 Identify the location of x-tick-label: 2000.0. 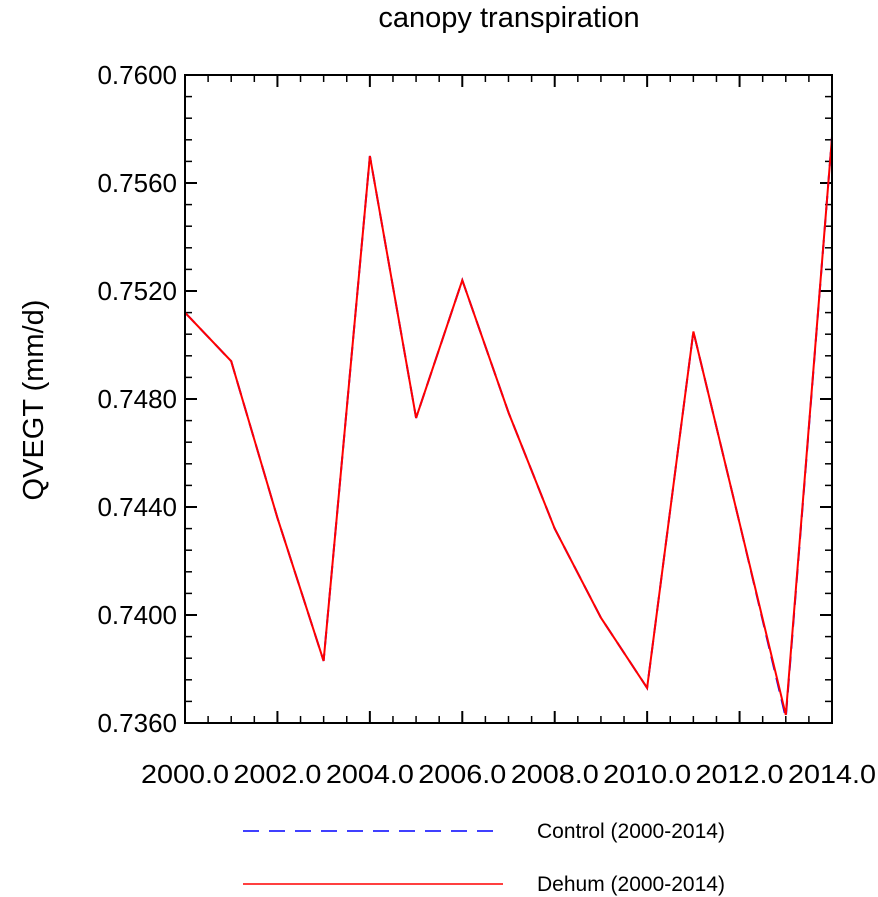
(185, 774).